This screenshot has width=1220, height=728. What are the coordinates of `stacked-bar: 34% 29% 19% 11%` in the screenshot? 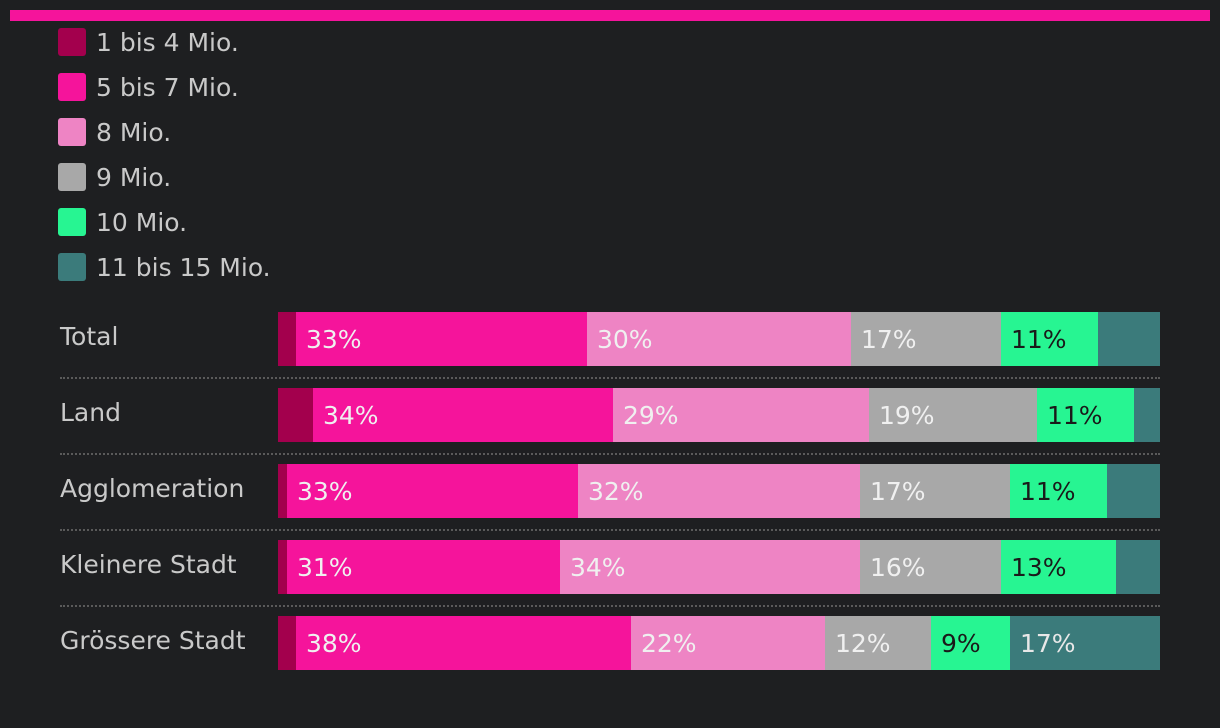 It's located at (719, 415).